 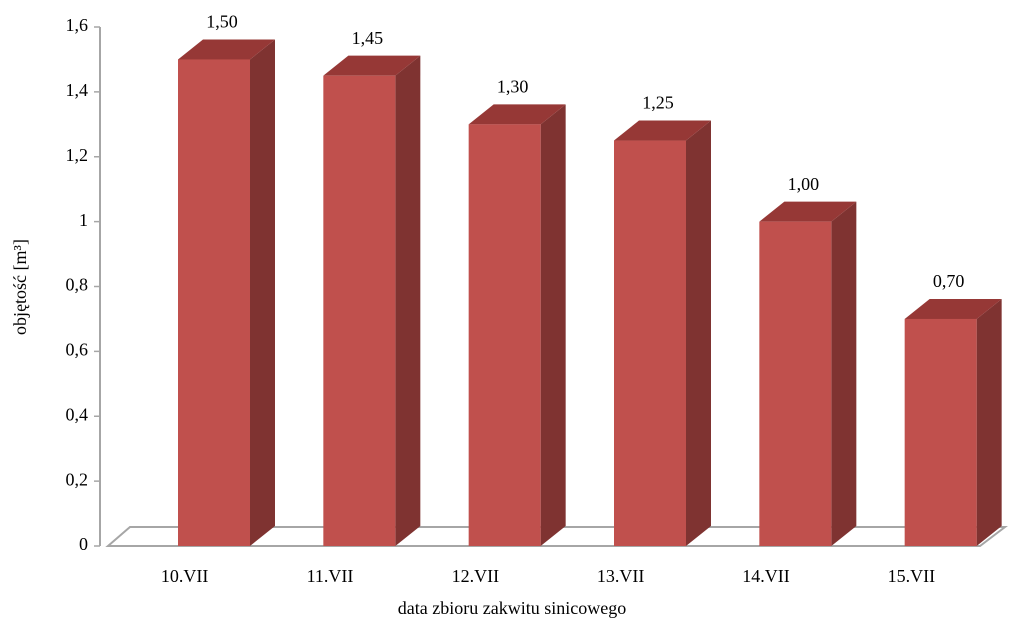 What do you see at coordinates (77, 25) in the screenshot?
I see `y-tick-label: 1,6` at bounding box center [77, 25].